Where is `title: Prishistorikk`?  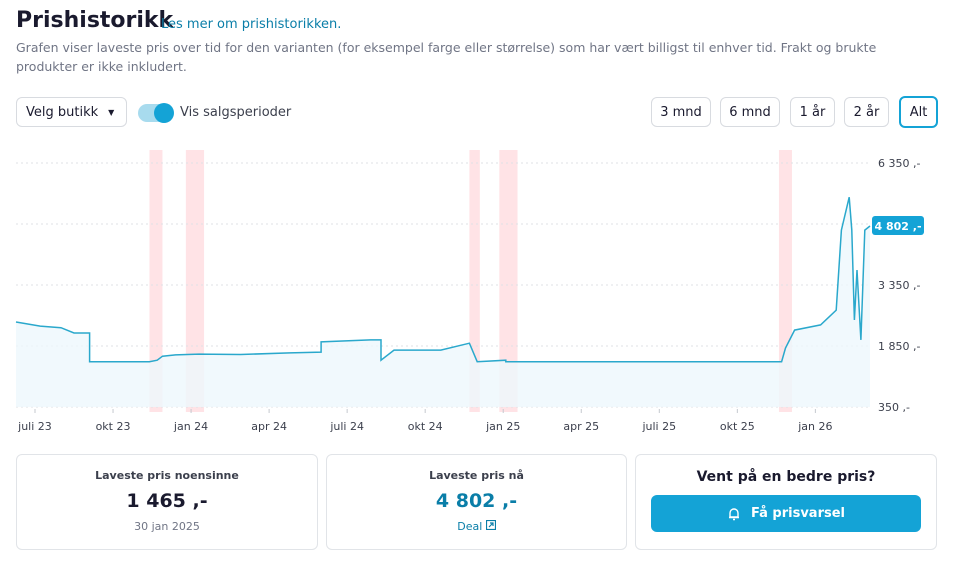 title: Prishistorikk is located at coordinates (95, 20).